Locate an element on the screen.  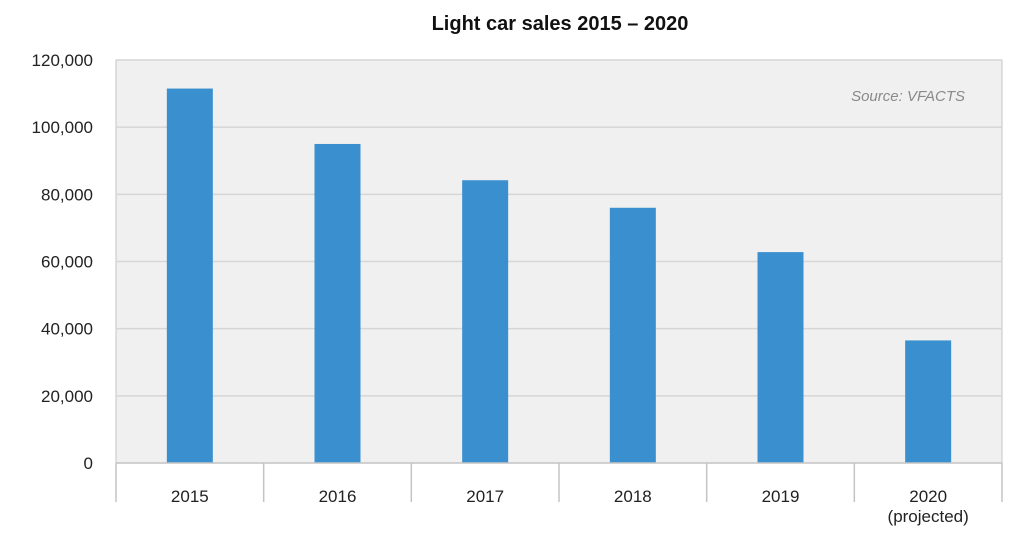
y-tick-label: 80,000 is located at coordinates (67, 194).